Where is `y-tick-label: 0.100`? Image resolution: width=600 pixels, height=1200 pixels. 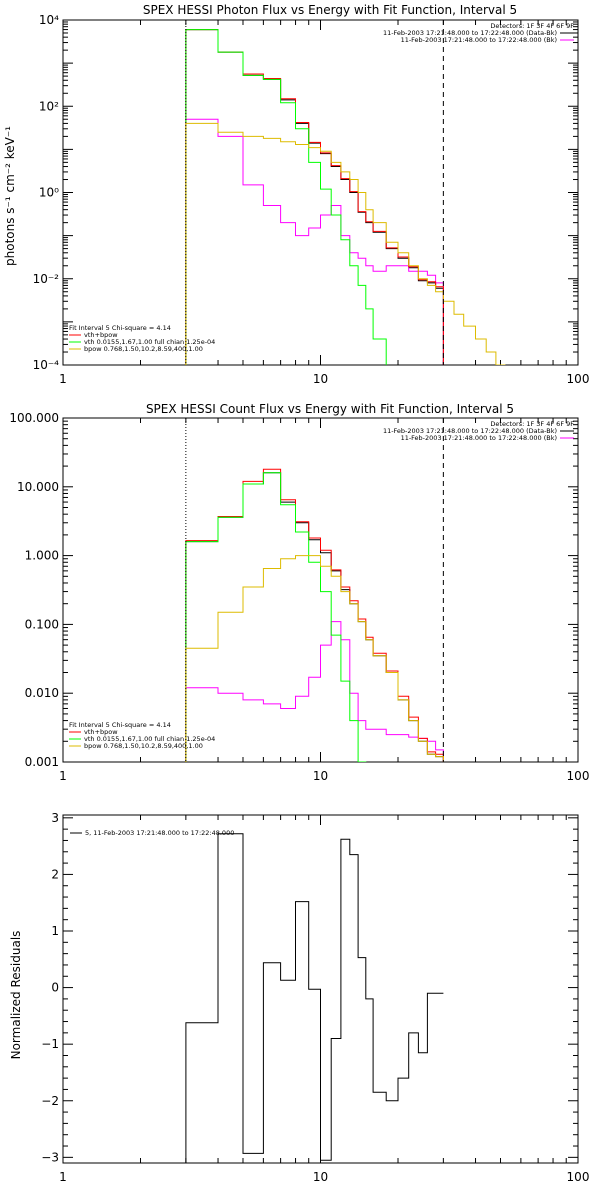 y-tick-label: 0.100 is located at coordinates (42, 624).